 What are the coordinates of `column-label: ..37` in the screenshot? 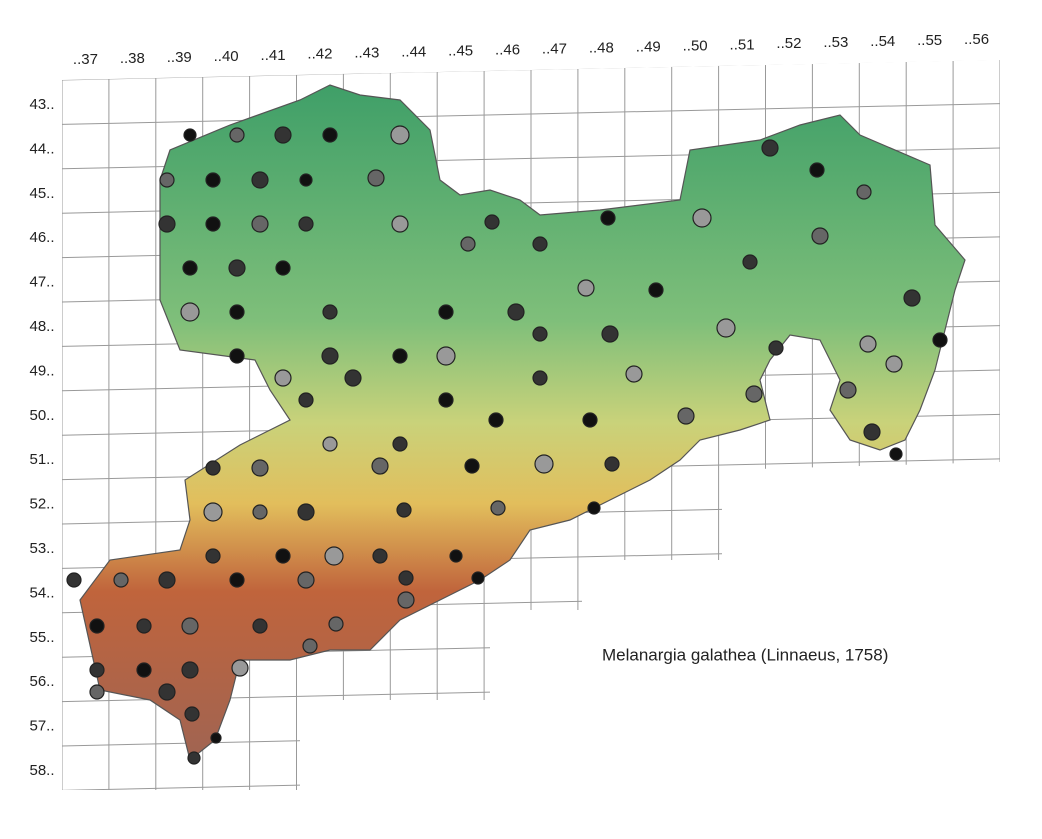 It's located at (85, 59).